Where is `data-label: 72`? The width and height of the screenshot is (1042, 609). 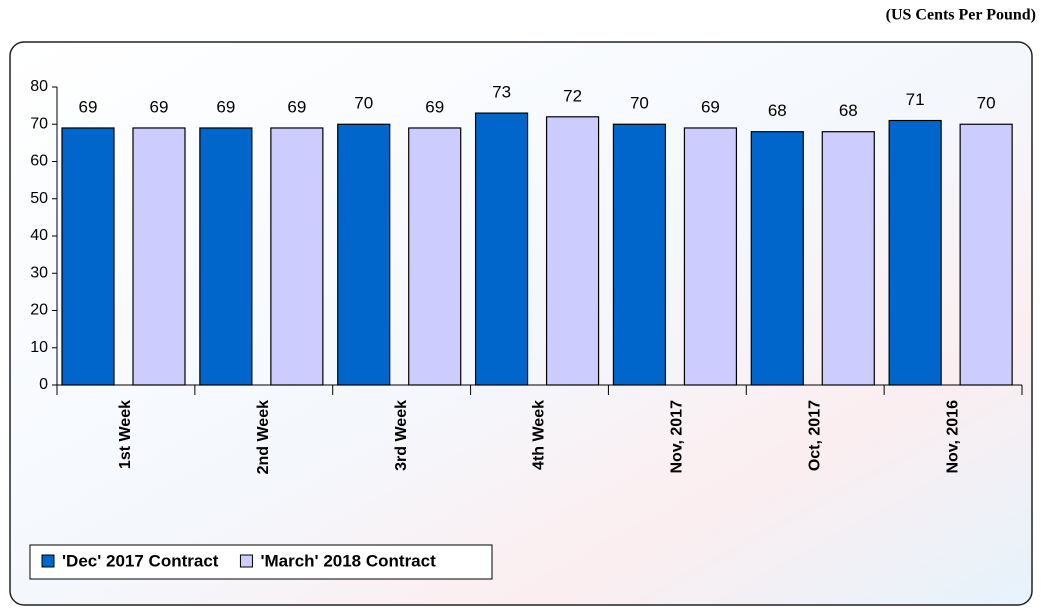 data-label: 72 is located at coordinates (572, 95).